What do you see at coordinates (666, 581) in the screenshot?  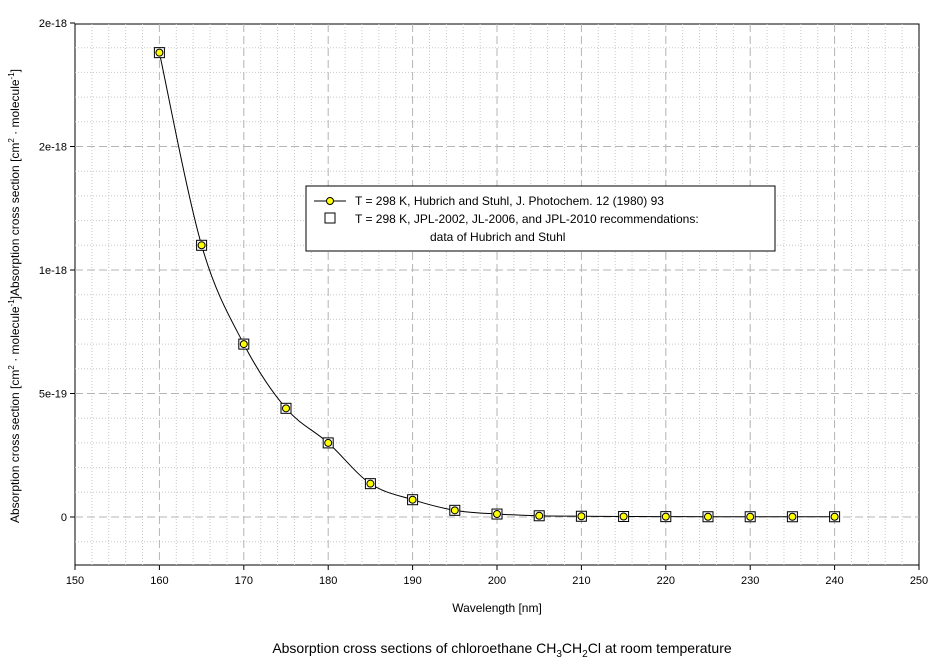 I see `x-tick-label: 220` at bounding box center [666, 581].